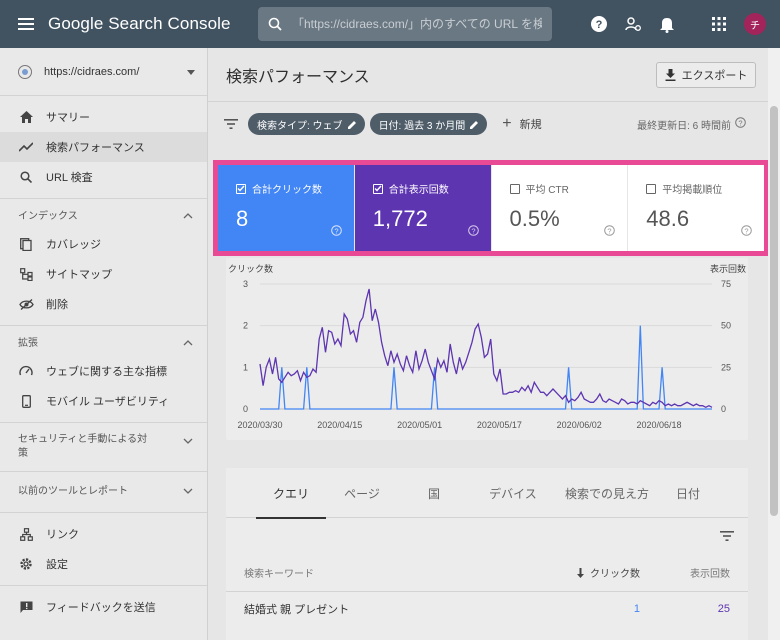  What do you see at coordinates (534, 218) in the screenshot?
I see `metric-value: 0.5%` at bounding box center [534, 218].